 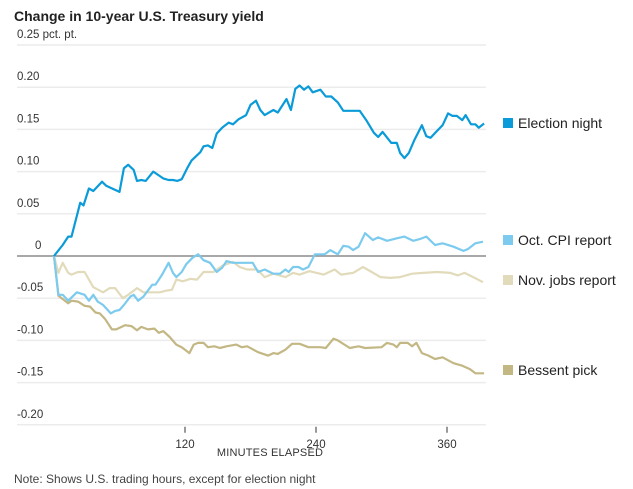 I want to click on legend-item: Election night, so click(x=552, y=123).